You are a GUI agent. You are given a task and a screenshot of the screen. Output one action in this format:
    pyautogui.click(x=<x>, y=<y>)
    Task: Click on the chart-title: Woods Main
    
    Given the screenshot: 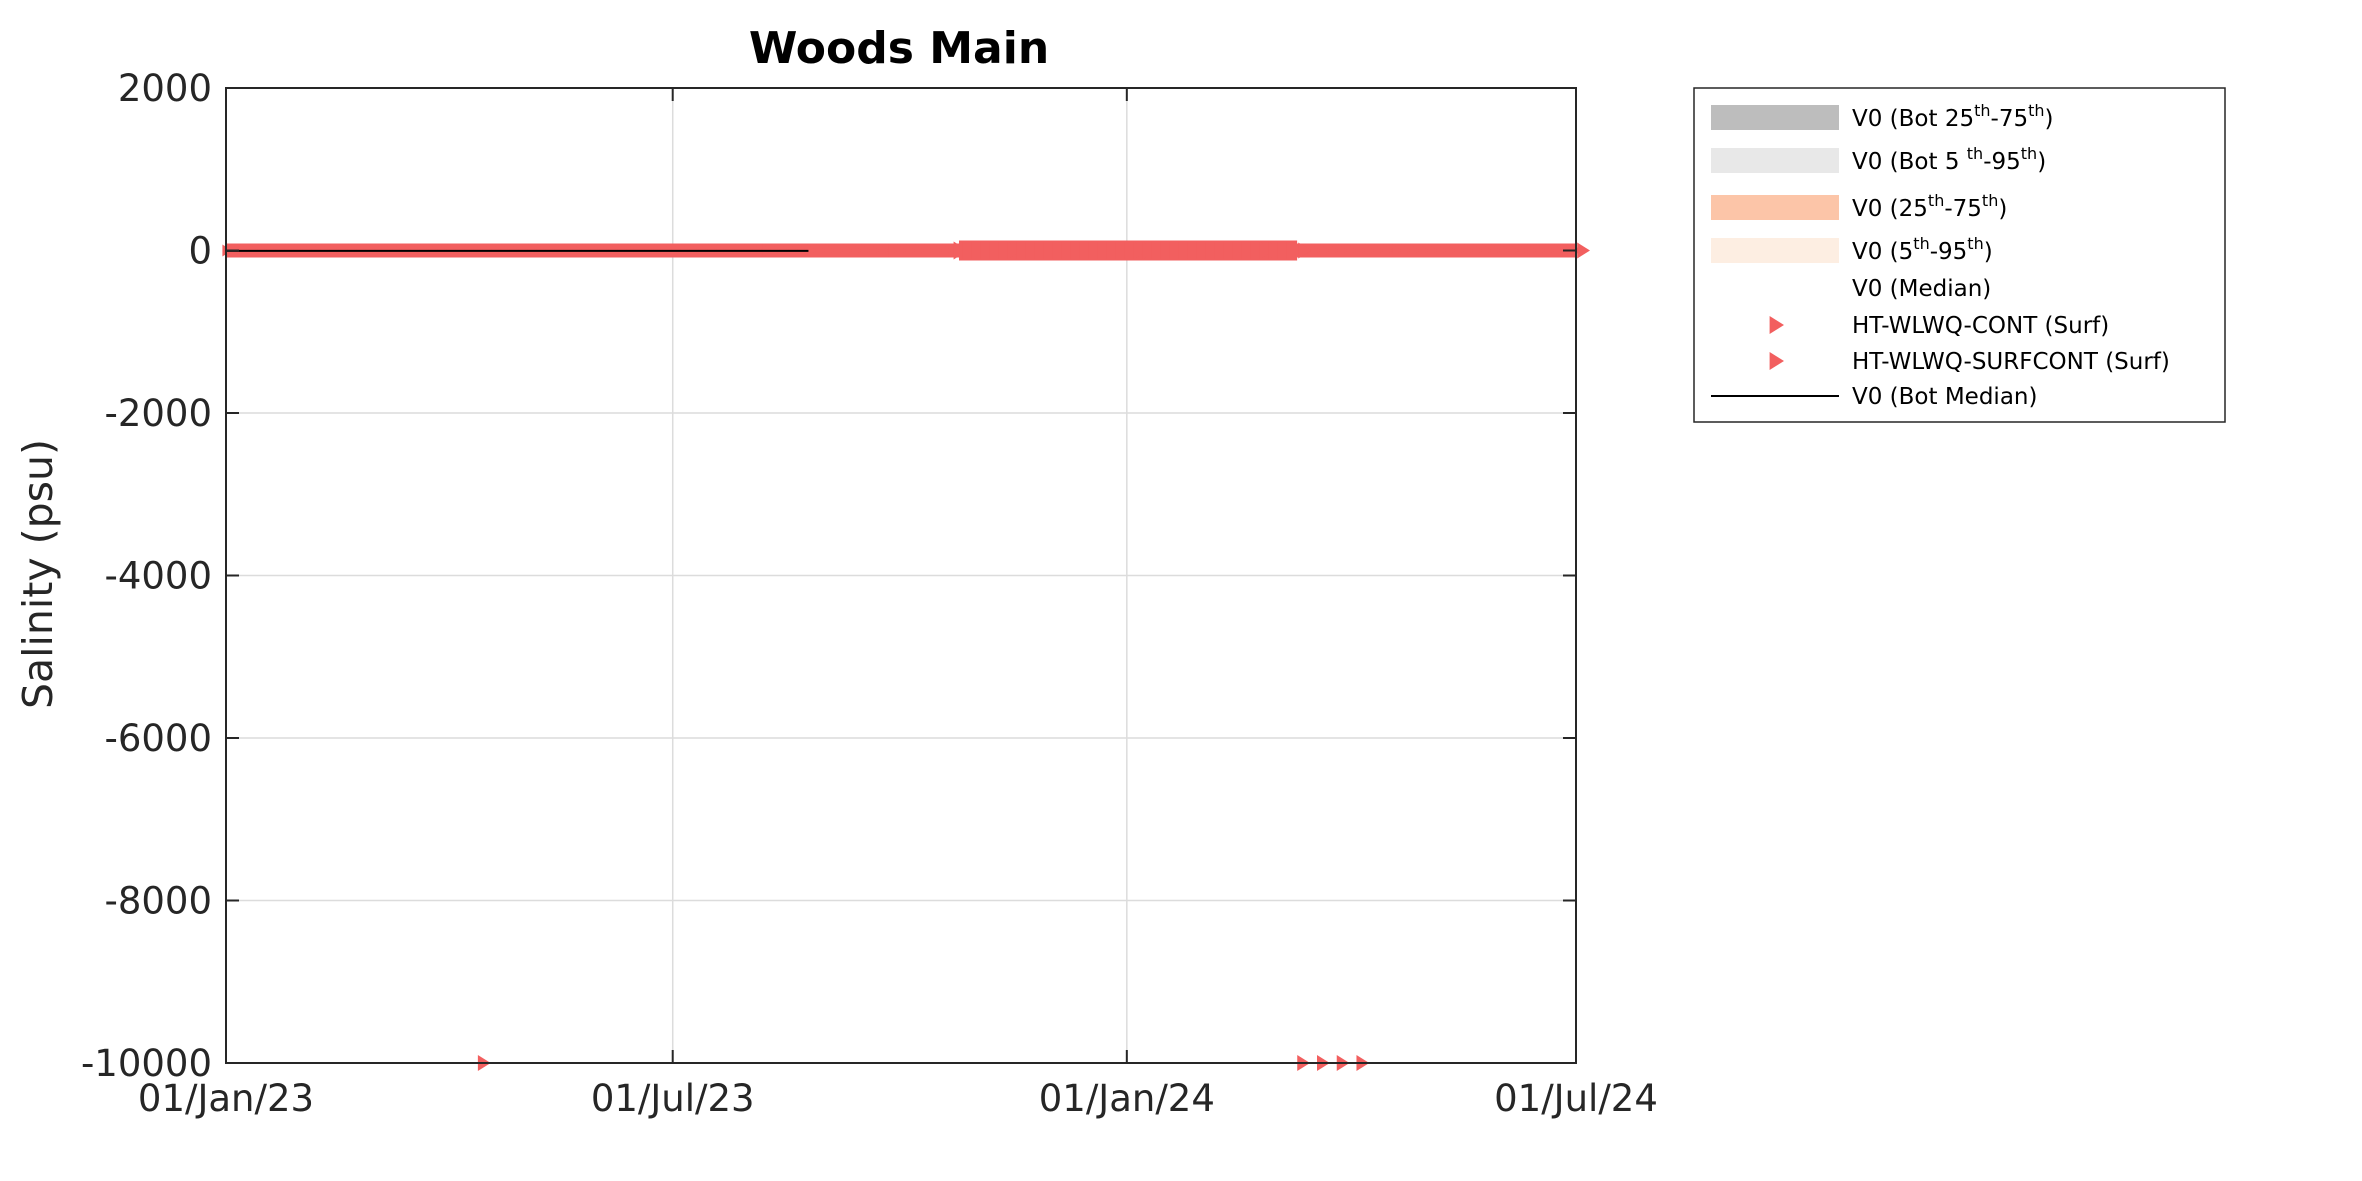 What is the action you would take?
    pyautogui.click(x=899, y=48)
    